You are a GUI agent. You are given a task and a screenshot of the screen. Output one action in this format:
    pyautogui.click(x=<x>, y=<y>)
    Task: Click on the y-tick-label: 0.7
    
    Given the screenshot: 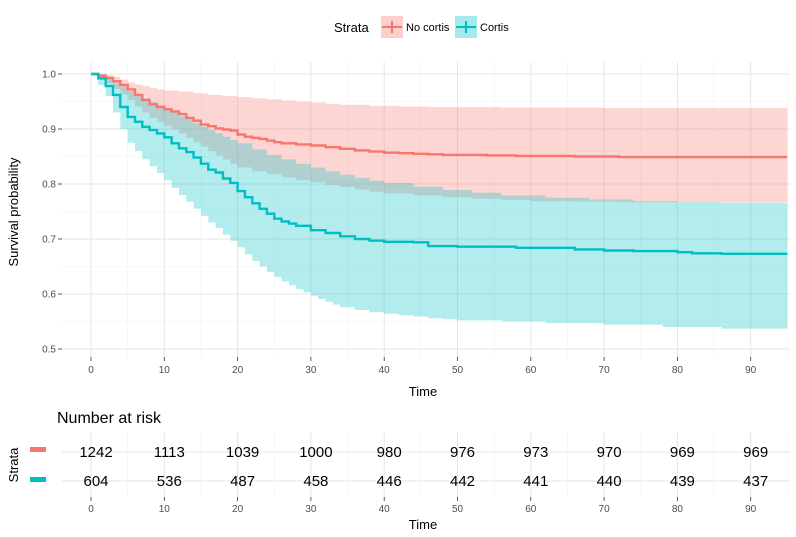 What is the action you would take?
    pyautogui.click(x=49, y=240)
    